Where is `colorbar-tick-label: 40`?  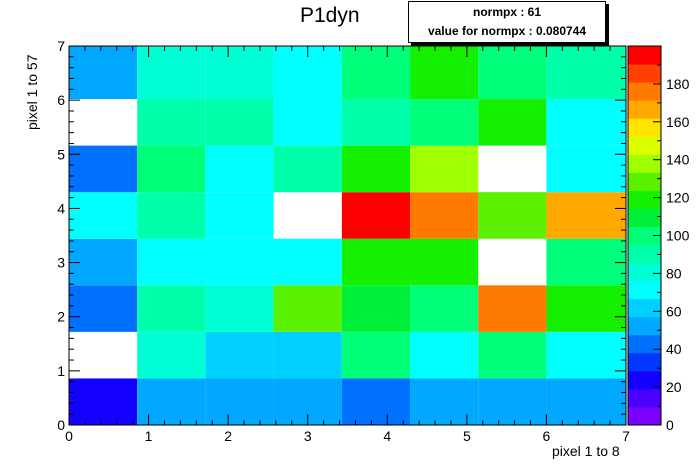 colorbar-tick-label: 40 is located at coordinates (674, 349).